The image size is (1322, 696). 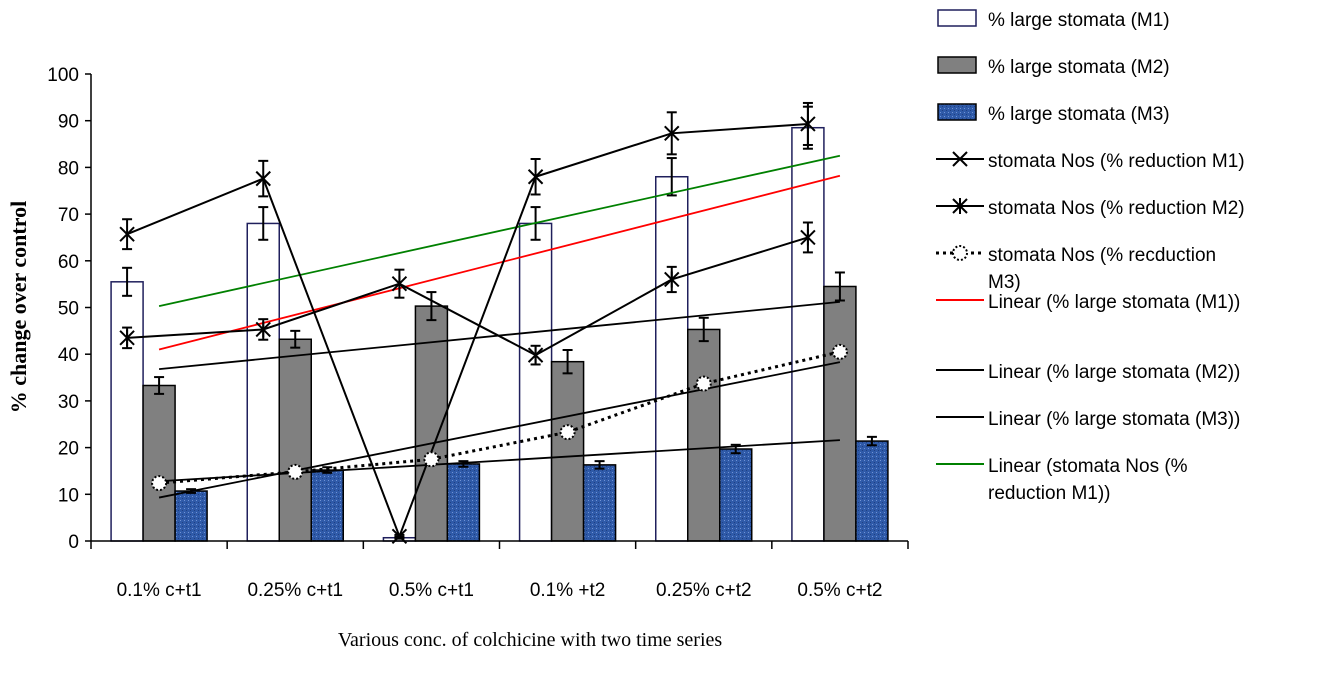 What do you see at coordinates (1079, 20) in the screenshot?
I see `legend-label: % large stomata (M1)` at bounding box center [1079, 20].